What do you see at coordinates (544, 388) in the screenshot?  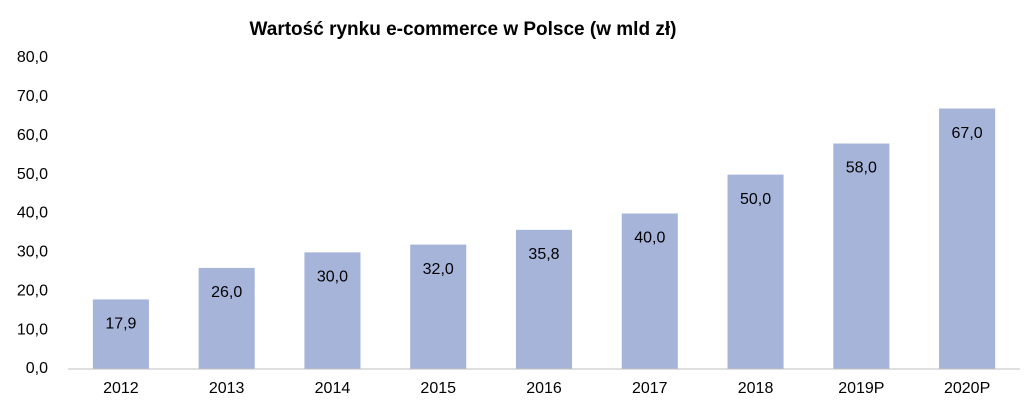 I see `x-tick-label: 2016` at bounding box center [544, 388].